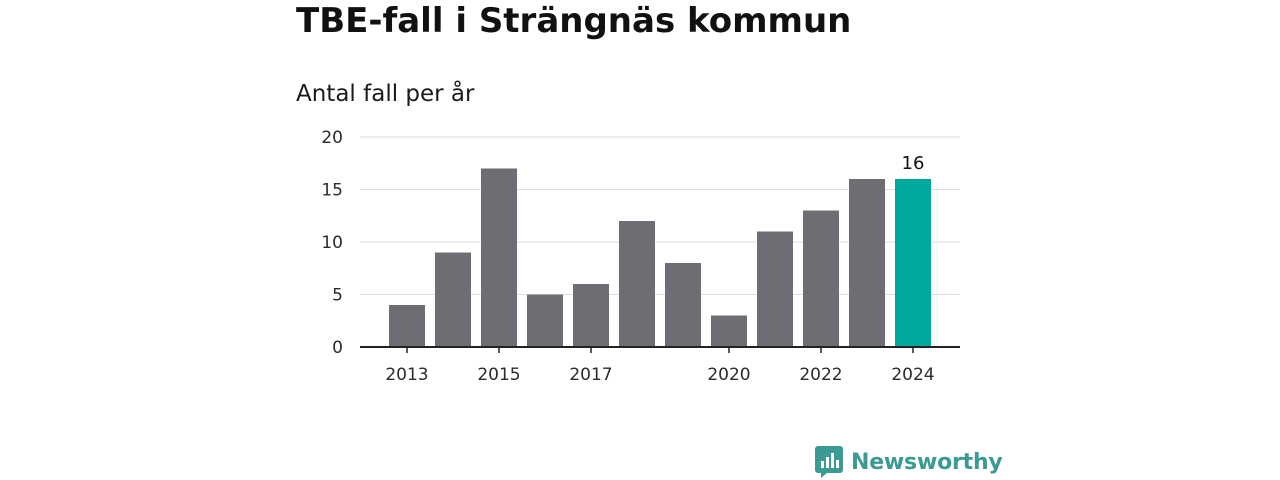  I want to click on chart-title: TBE-fall i Strängnäs kommun, so click(574, 21).